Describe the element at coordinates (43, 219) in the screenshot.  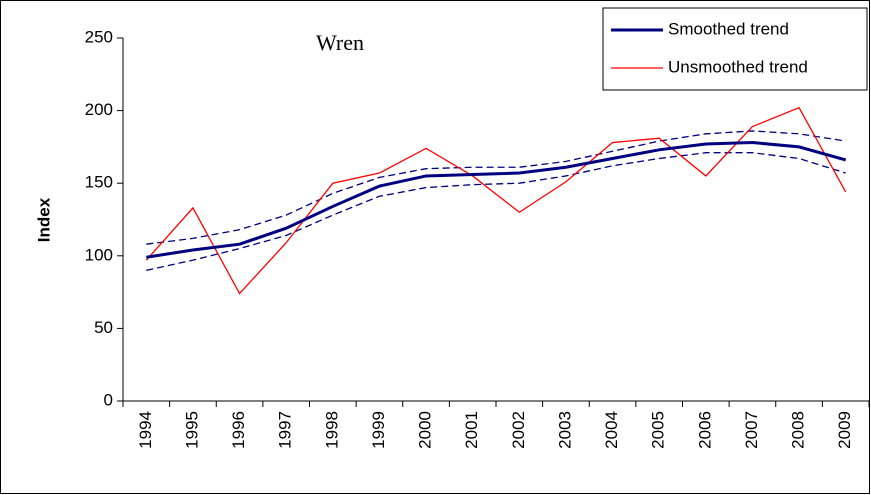
I see `y-axis-label: Index` at that location.